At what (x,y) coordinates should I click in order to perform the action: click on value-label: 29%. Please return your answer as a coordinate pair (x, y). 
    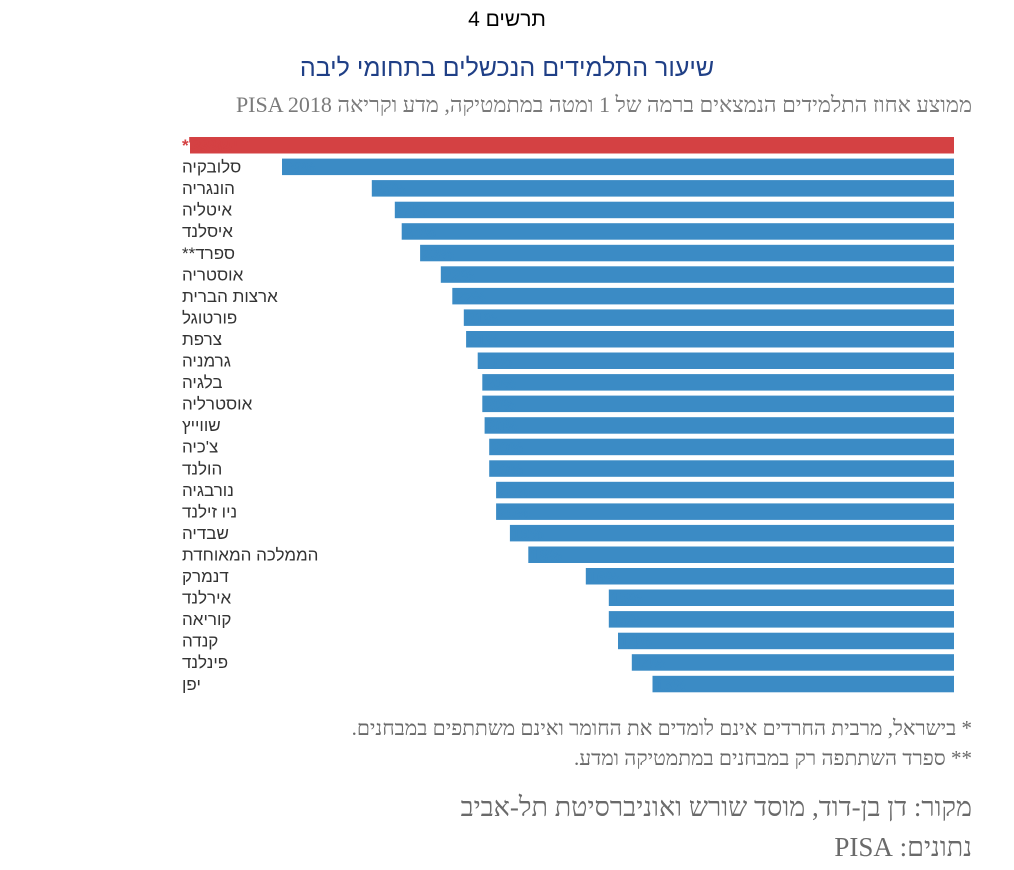
    Looking at the image, I should click on (300, 168).